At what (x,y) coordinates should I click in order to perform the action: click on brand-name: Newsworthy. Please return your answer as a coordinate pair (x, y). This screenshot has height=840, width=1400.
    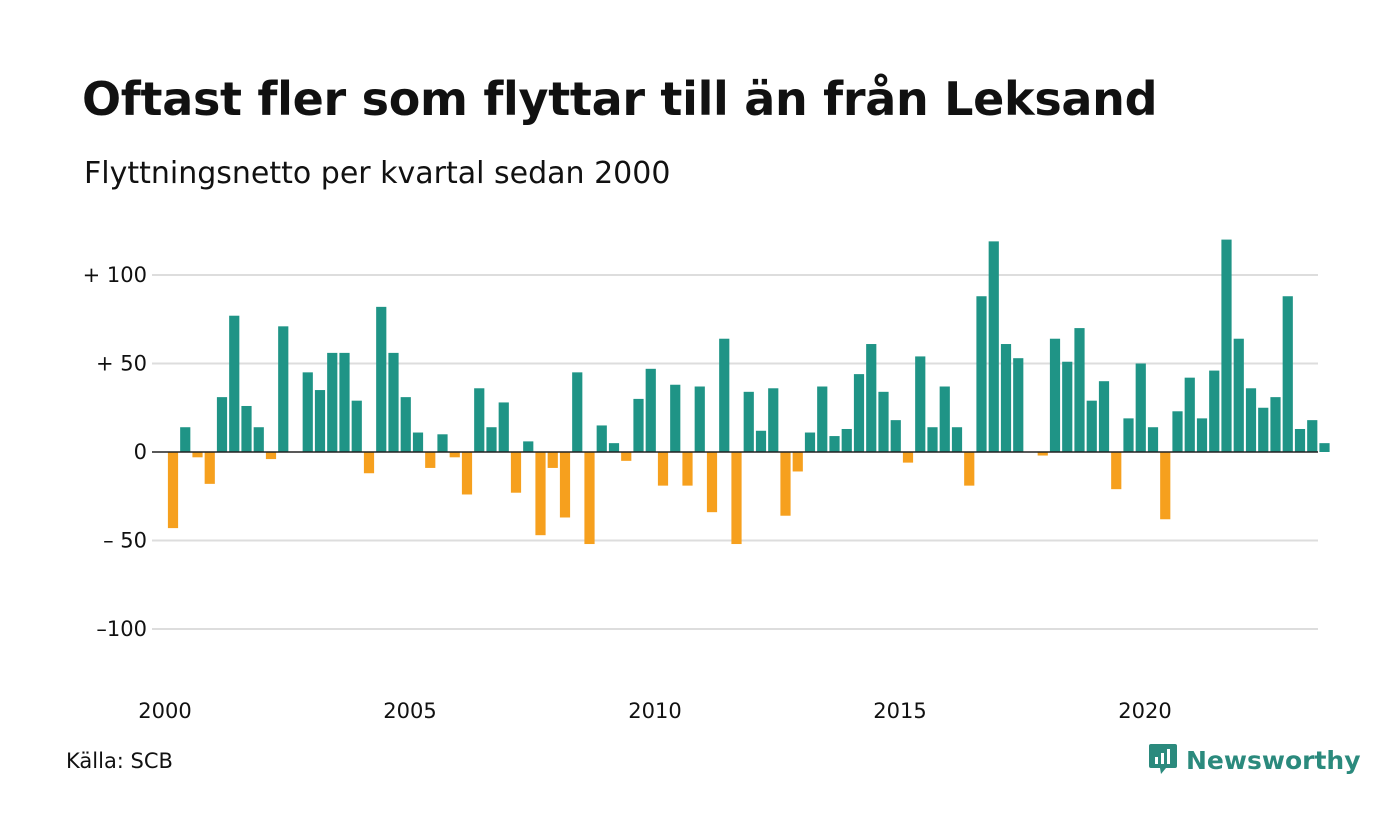
    Looking at the image, I should click on (1273, 760).